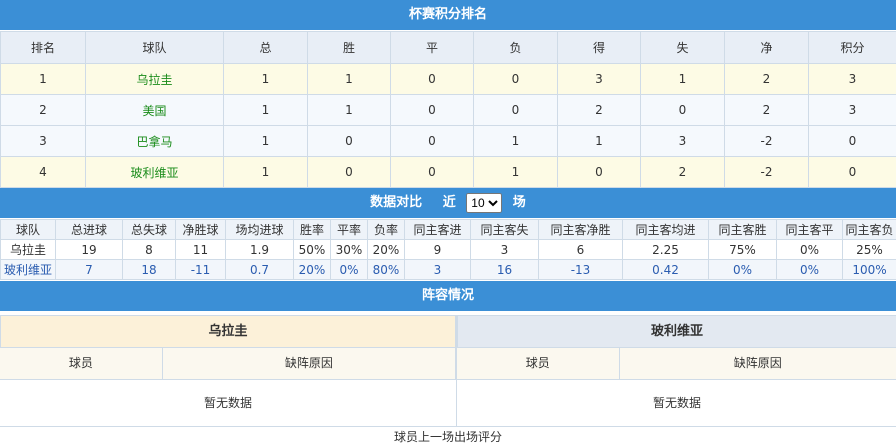  Describe the element at coordinates (519, 202) in the screenshot. I see `recent-unit: 场` at that location.